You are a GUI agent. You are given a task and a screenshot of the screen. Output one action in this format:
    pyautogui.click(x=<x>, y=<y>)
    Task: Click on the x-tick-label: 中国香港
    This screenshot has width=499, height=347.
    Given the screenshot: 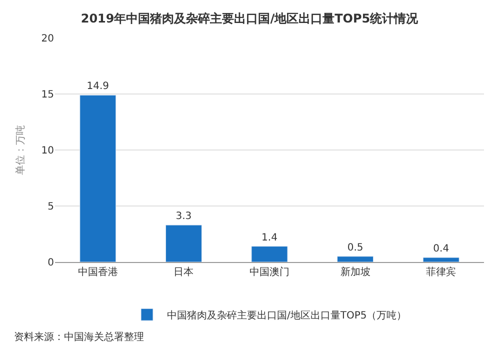 What is the action you would take?
    pyautogui.click(x=98, y=272)
    